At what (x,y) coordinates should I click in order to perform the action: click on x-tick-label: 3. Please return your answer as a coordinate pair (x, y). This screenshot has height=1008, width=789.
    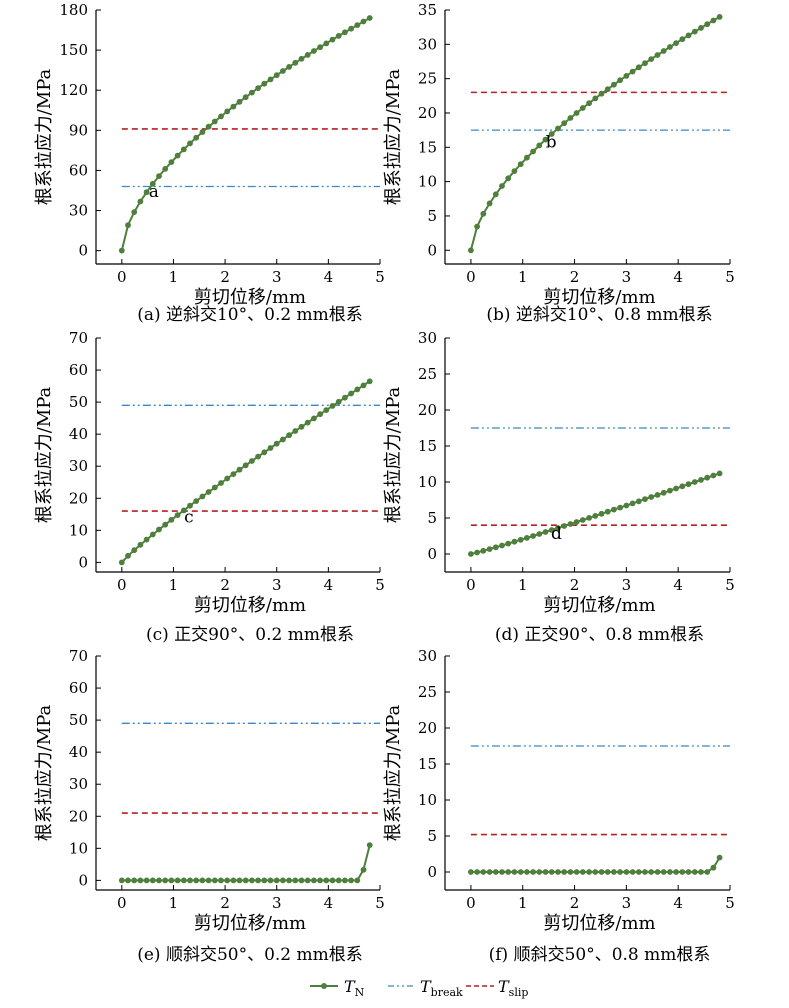
    Looking at the image, I should click on (277, 585).